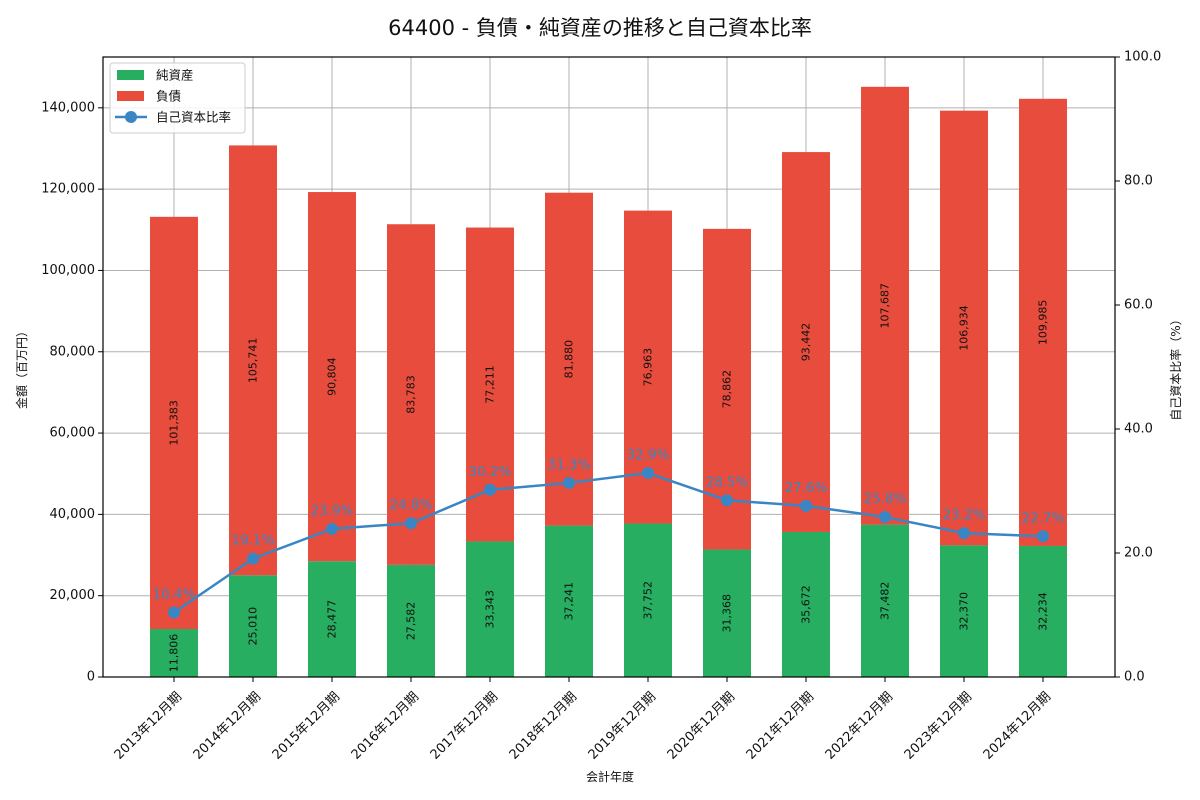 This screenshot has width=1200, height=800. Describe the element at coordinates (648, 455) in the screenshot. I see `ratio-label: 32.9%` at that location.